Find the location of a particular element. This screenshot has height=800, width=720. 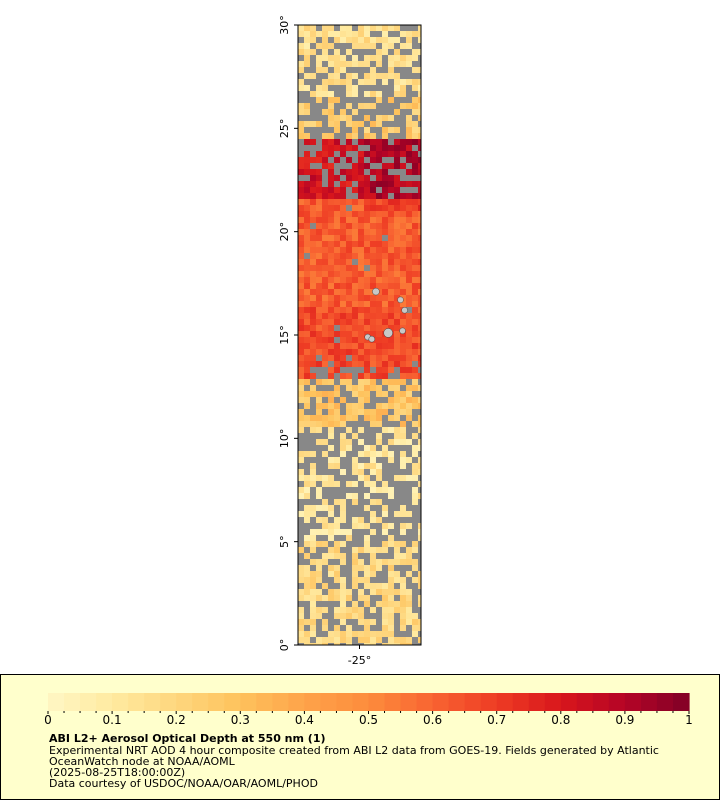

colorbar-swatch is located at coordinates (649, 702).